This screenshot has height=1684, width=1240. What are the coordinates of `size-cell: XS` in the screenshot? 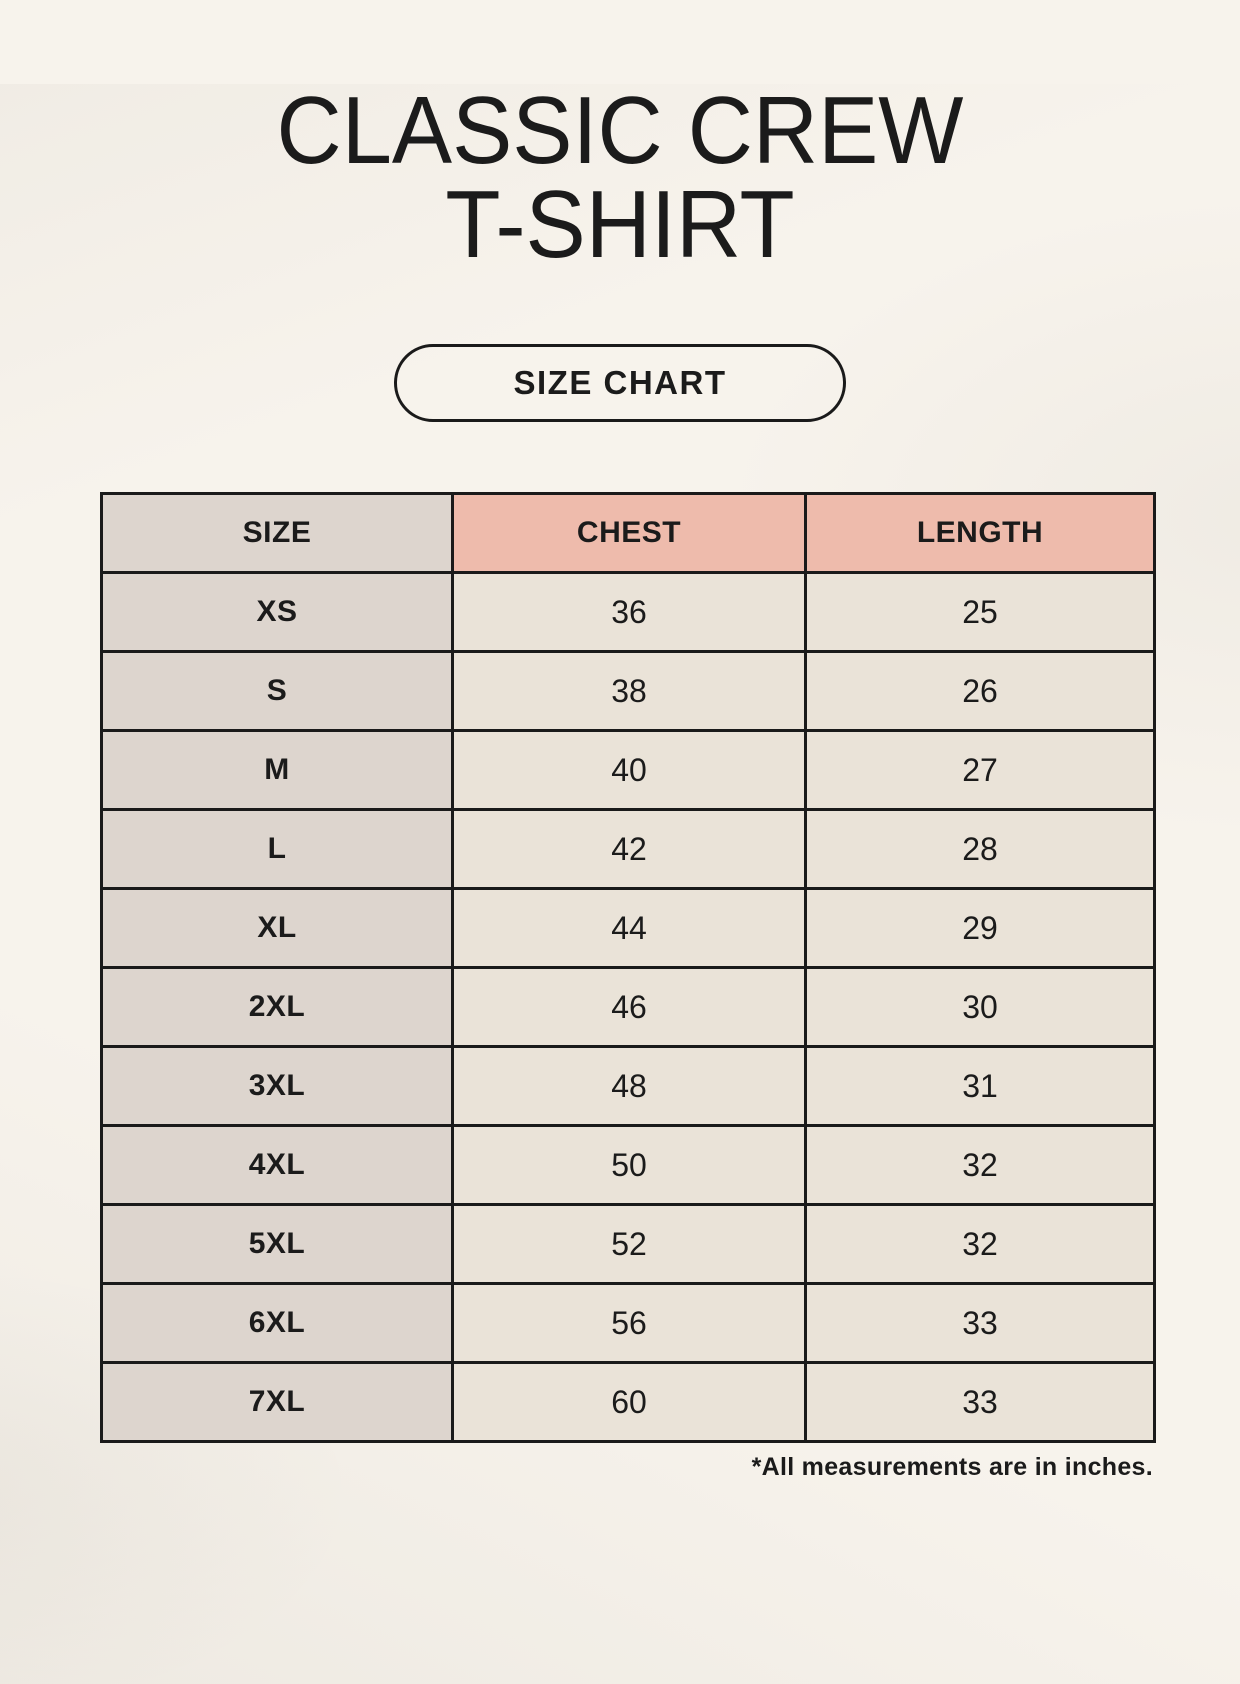 It's located at (277, 612).